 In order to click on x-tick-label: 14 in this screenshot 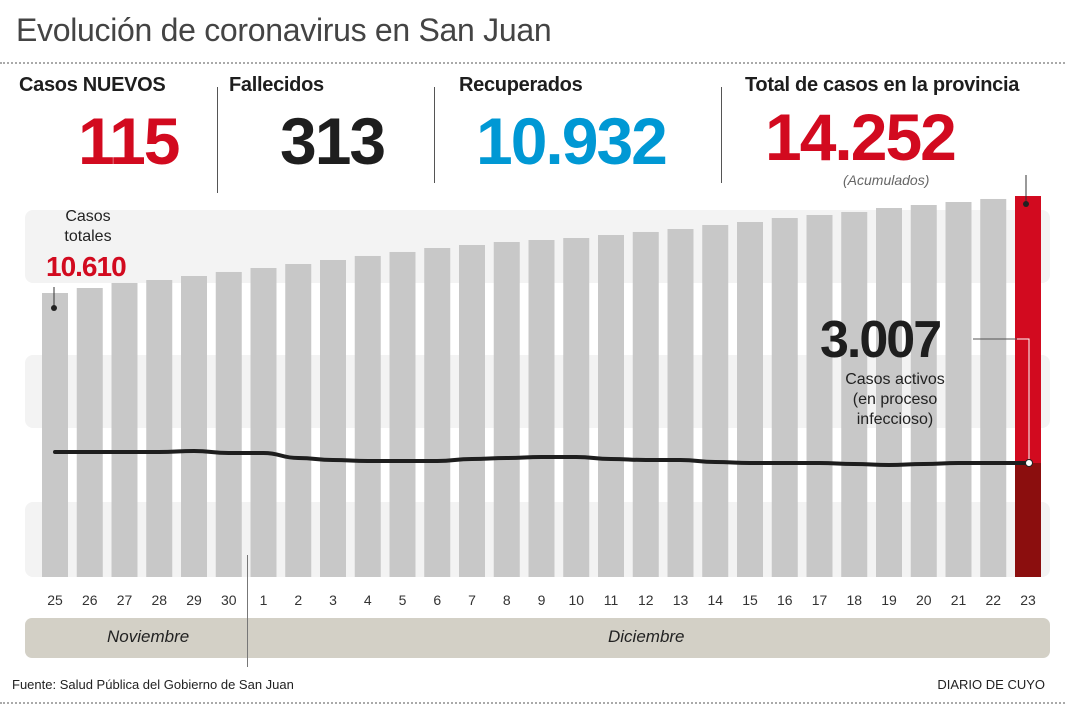, I will do `click(715, 600)`.